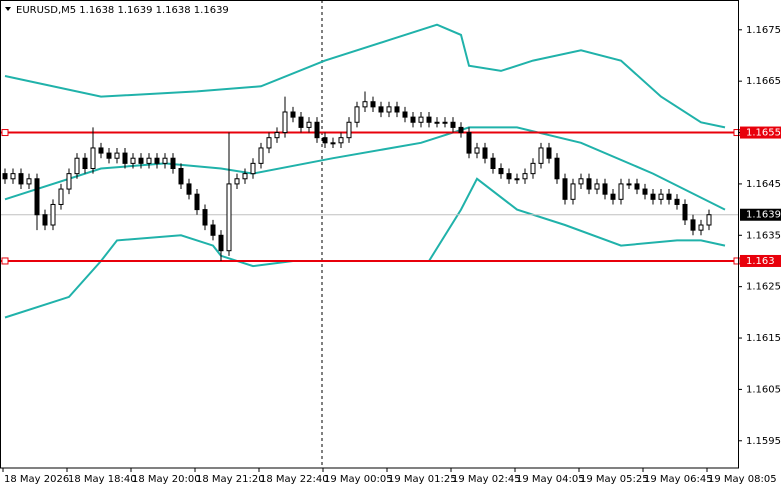 Image resolution: width=781 pixels, height=489 pixels. What do you see at coordinates (550, 479) in the screenshot?
I see `x-tick-label: 19 May 04:05` at bounding box center [550, 479].